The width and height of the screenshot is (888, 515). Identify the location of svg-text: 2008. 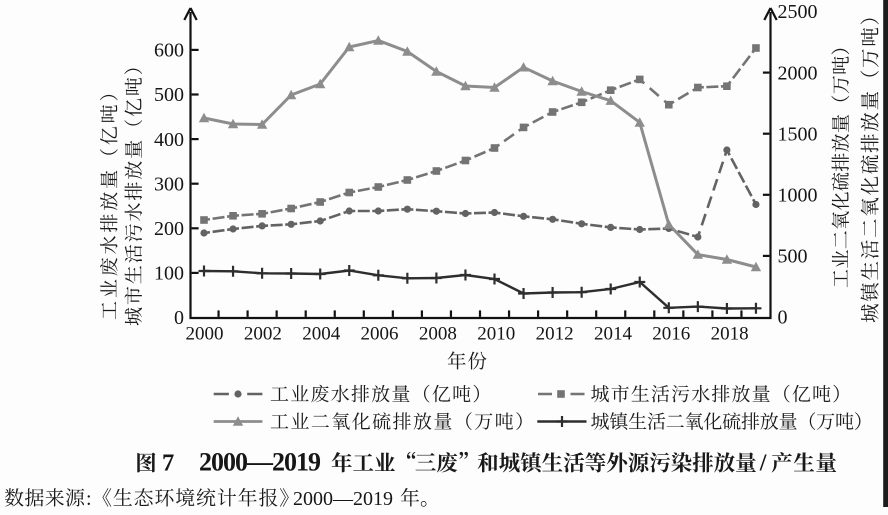
(438, 334).